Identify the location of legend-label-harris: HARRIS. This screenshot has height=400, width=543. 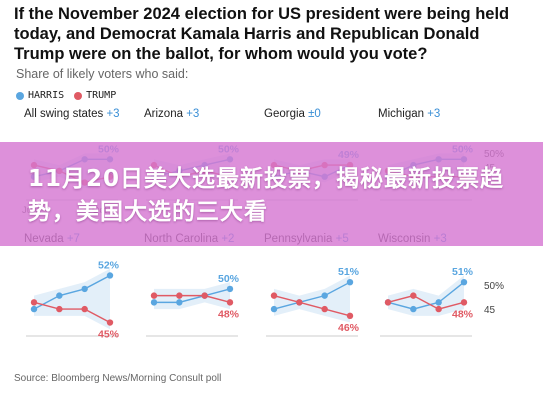
(46, 95).